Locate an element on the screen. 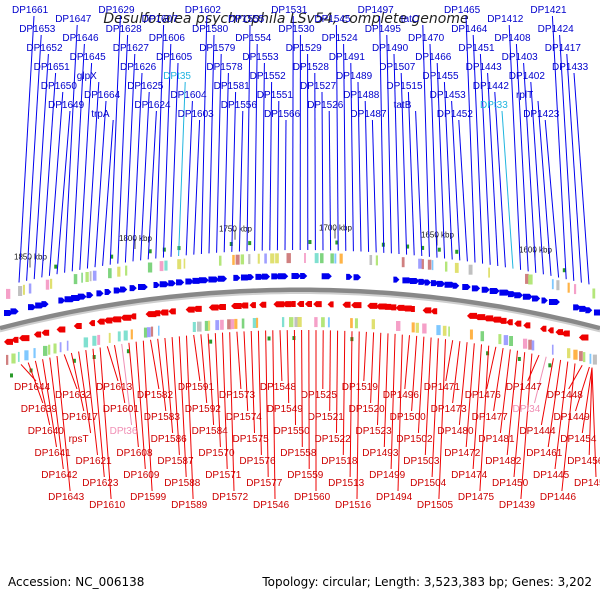 This screenshot has height=600, width=600. forward-gene-label: DP1580 is located at coordinates (210, 29).